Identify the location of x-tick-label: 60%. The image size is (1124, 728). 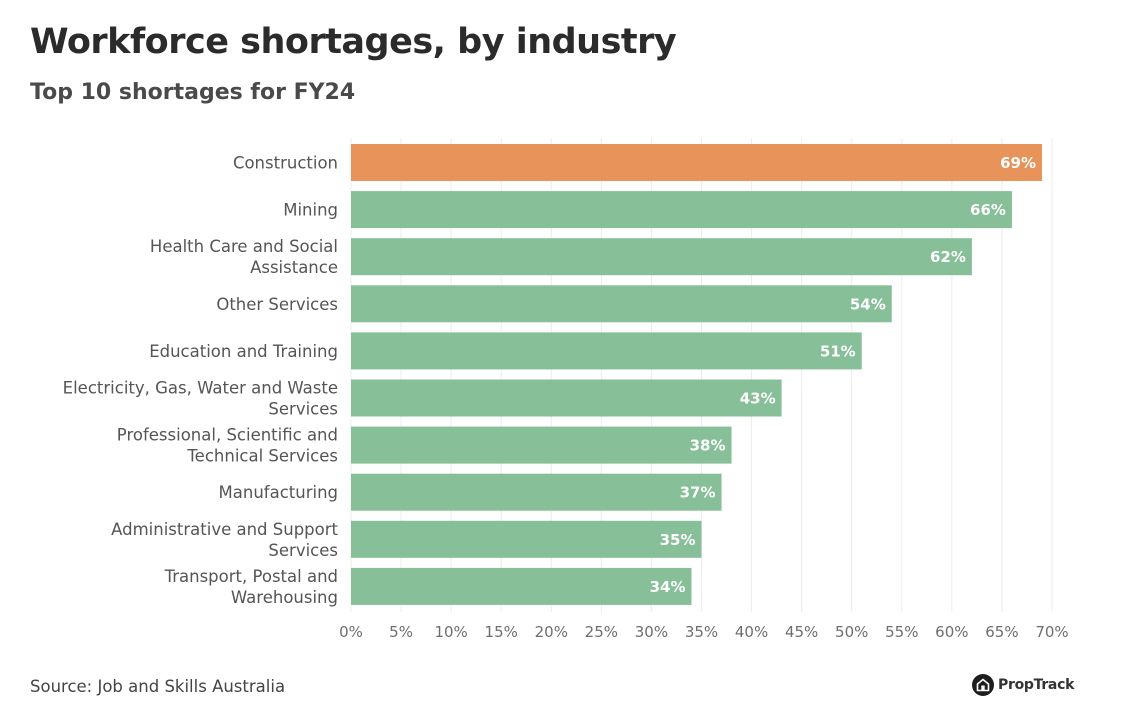
(951, 632).